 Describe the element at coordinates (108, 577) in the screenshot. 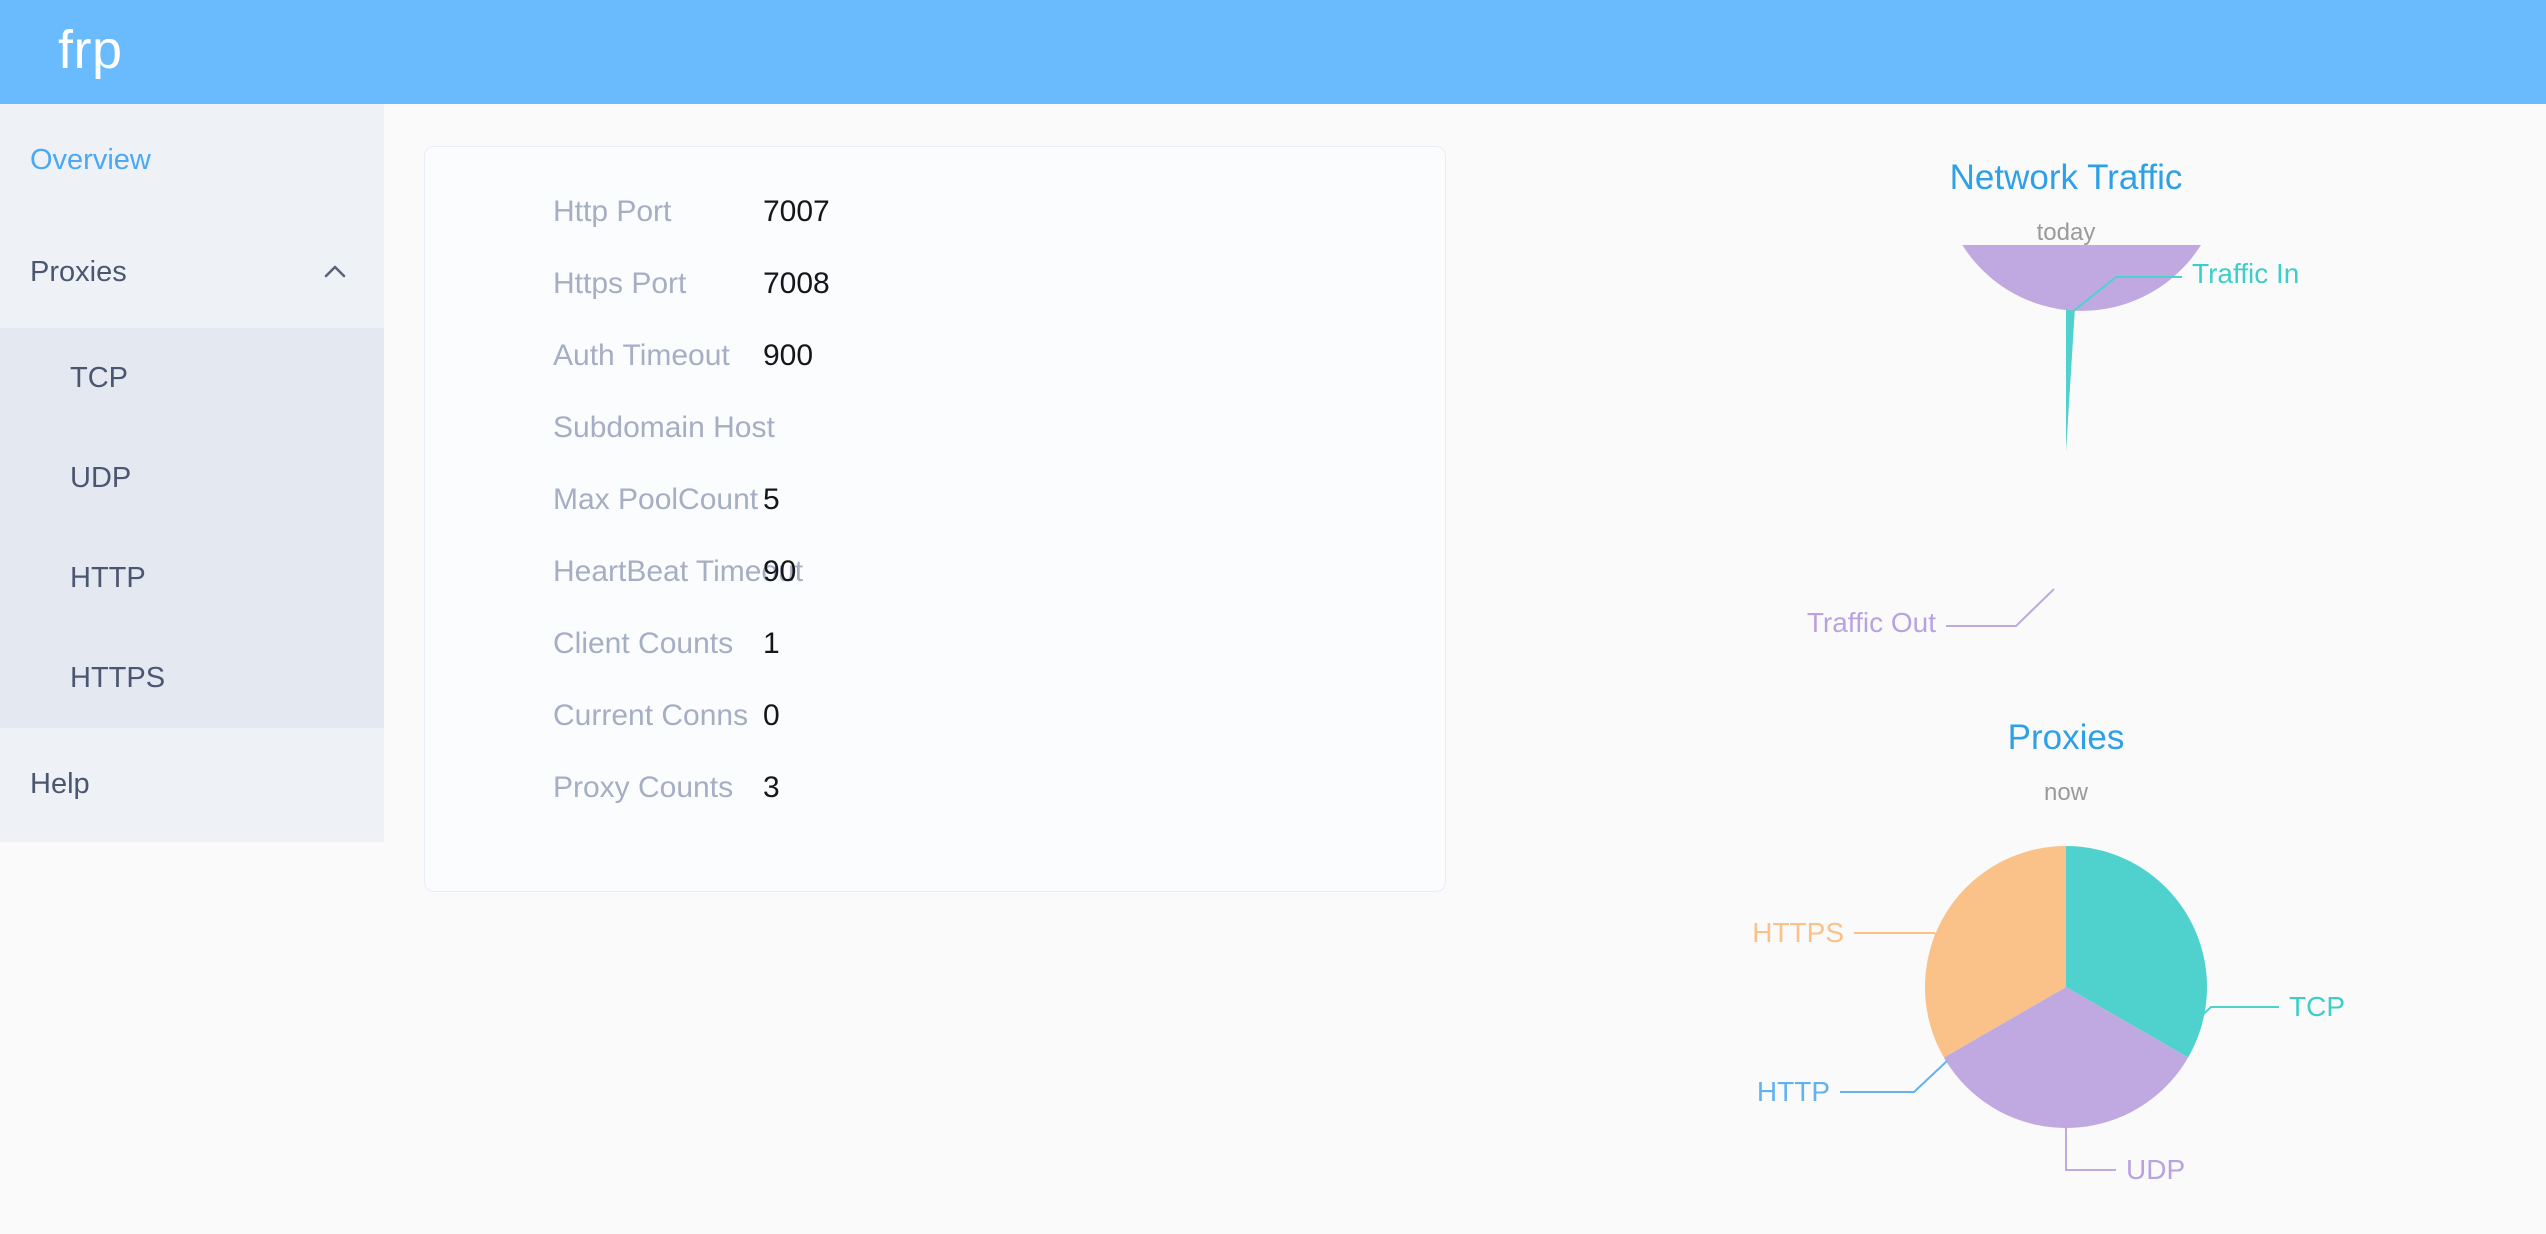

I see `sidebar-item-label: HTTP` at that location.